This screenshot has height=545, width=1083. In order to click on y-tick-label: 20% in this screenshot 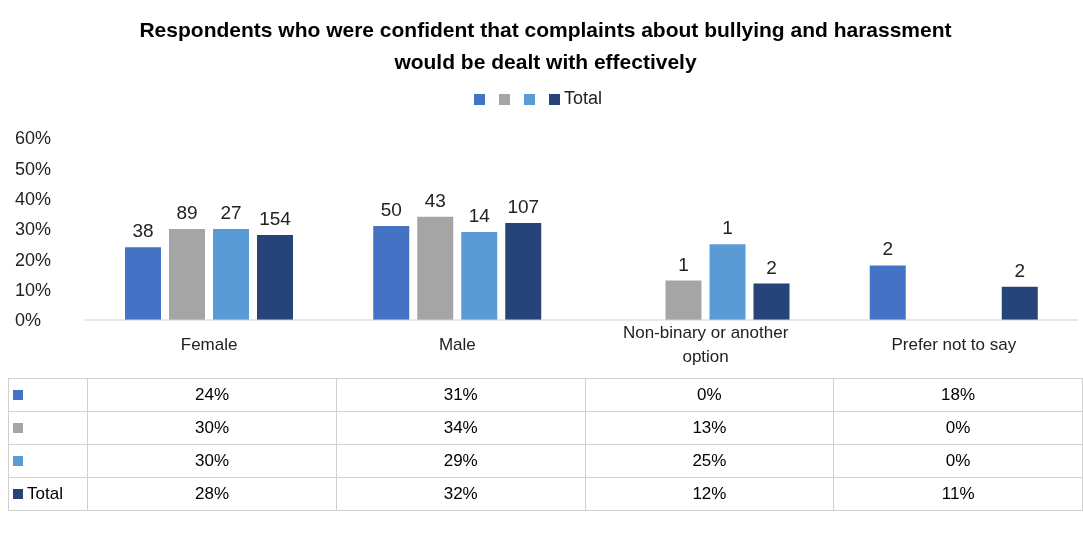, I will do `click(33, 259)`.